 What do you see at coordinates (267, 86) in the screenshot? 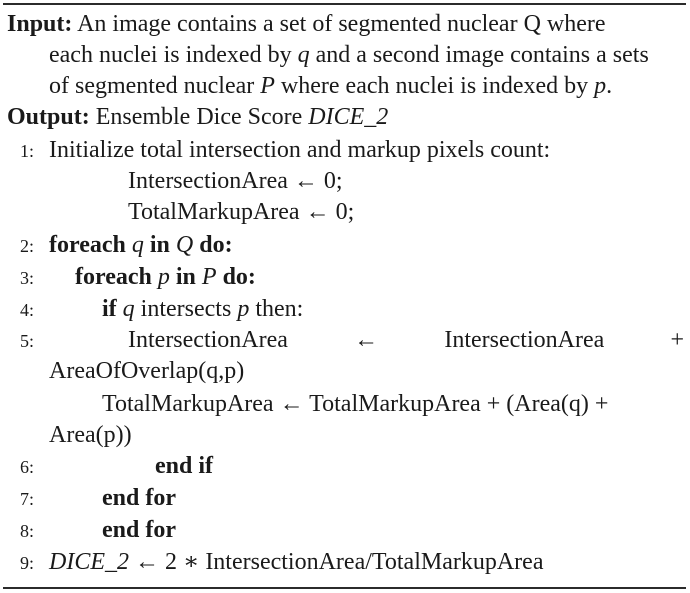
I see `input-var-P: P` at bounding box center [267, 86].